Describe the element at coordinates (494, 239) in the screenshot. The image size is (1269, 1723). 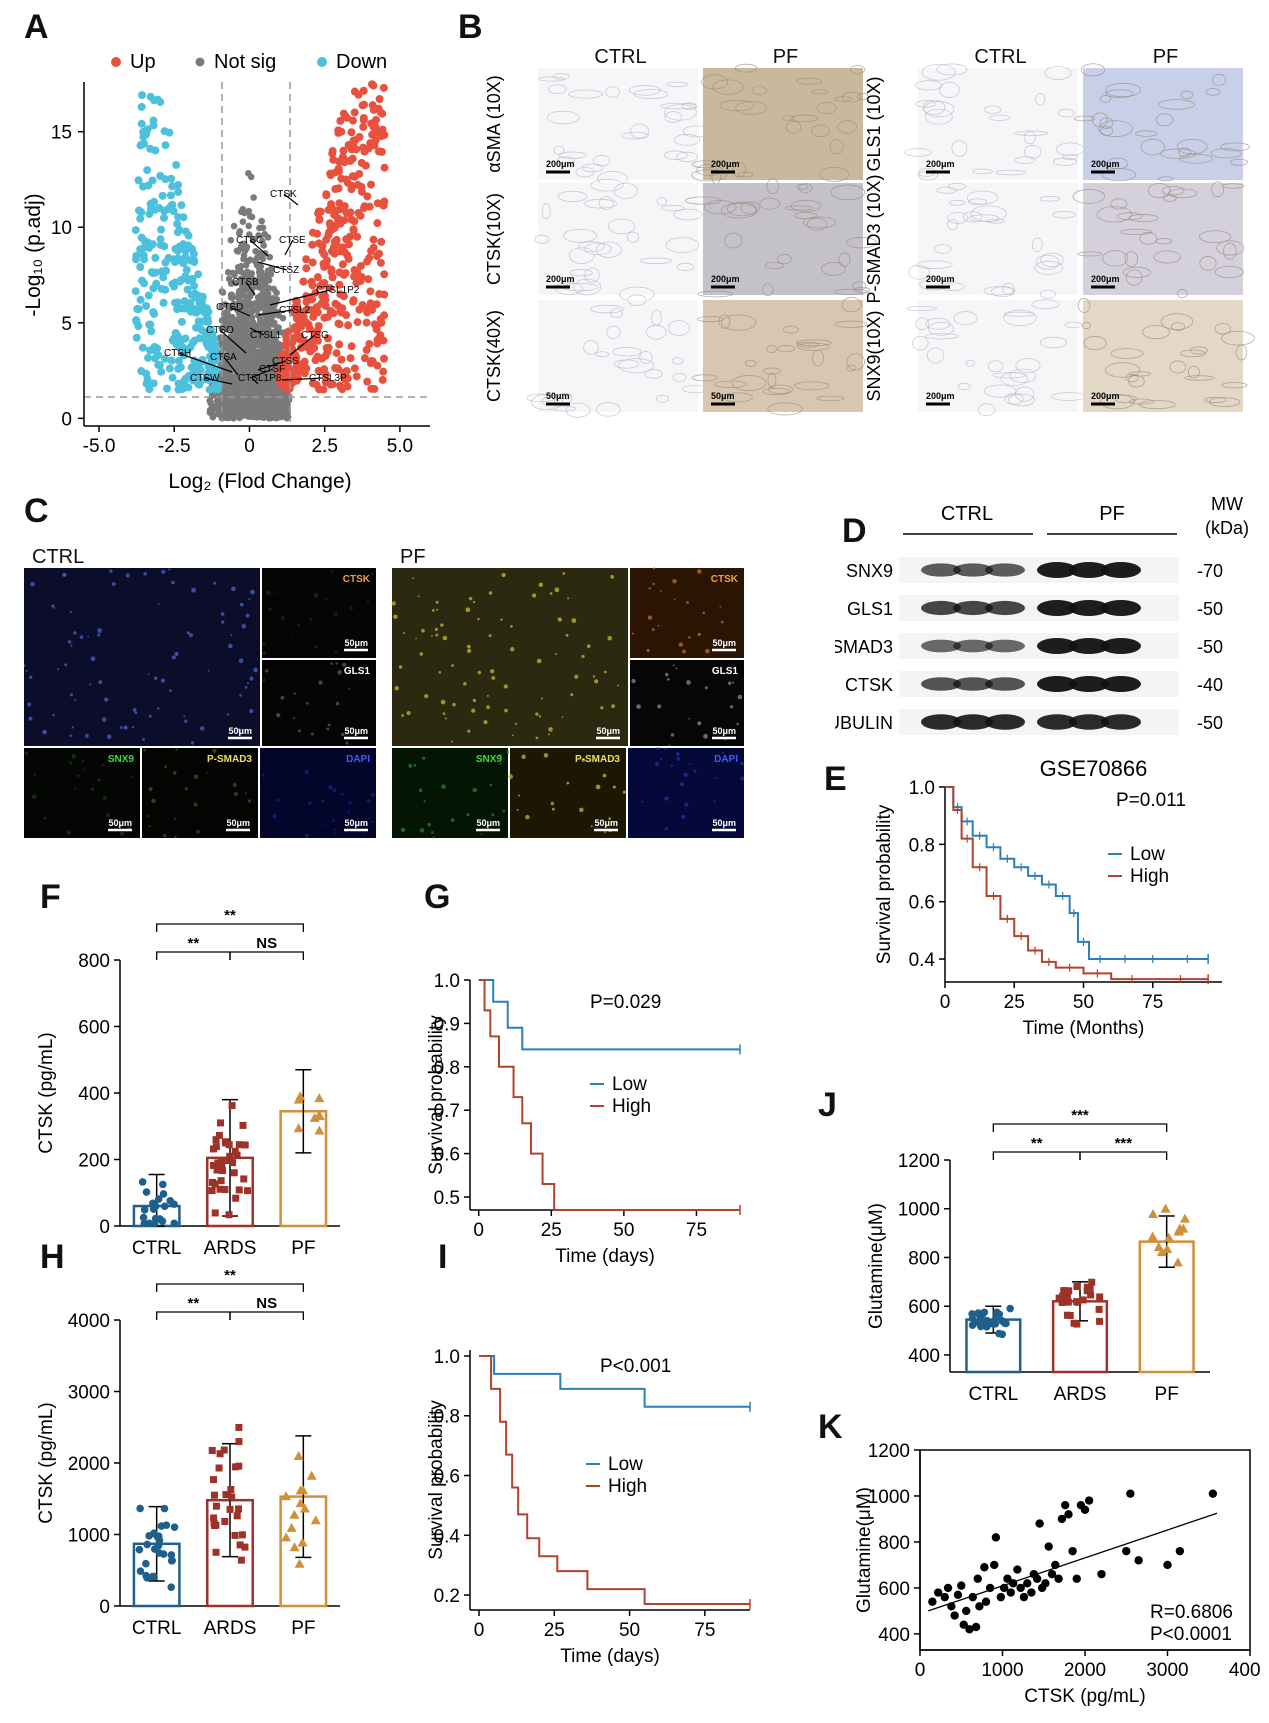
I see `ihc-row-label: CTSK(10X)` at that location.